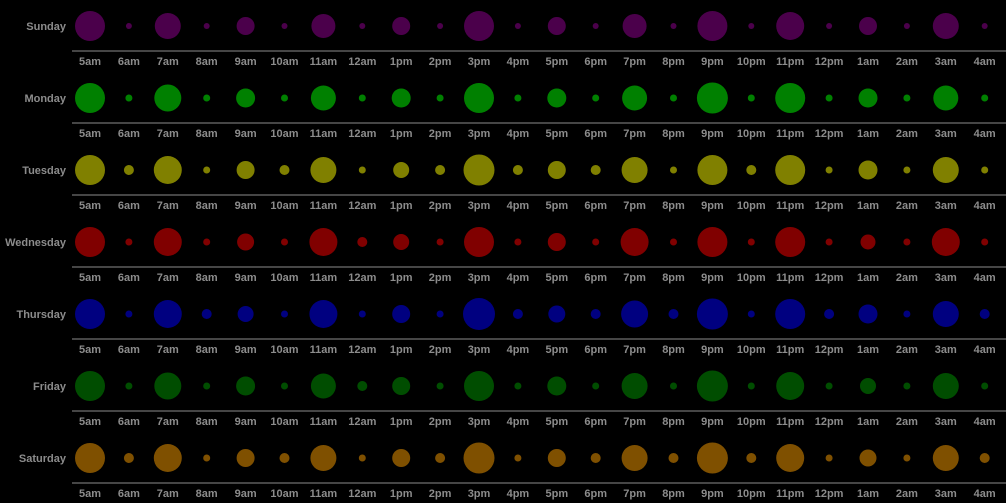 The width and height of the screenshot is (1006, 503). I want to click on x-tick-label: 4am, so click(985, 350).